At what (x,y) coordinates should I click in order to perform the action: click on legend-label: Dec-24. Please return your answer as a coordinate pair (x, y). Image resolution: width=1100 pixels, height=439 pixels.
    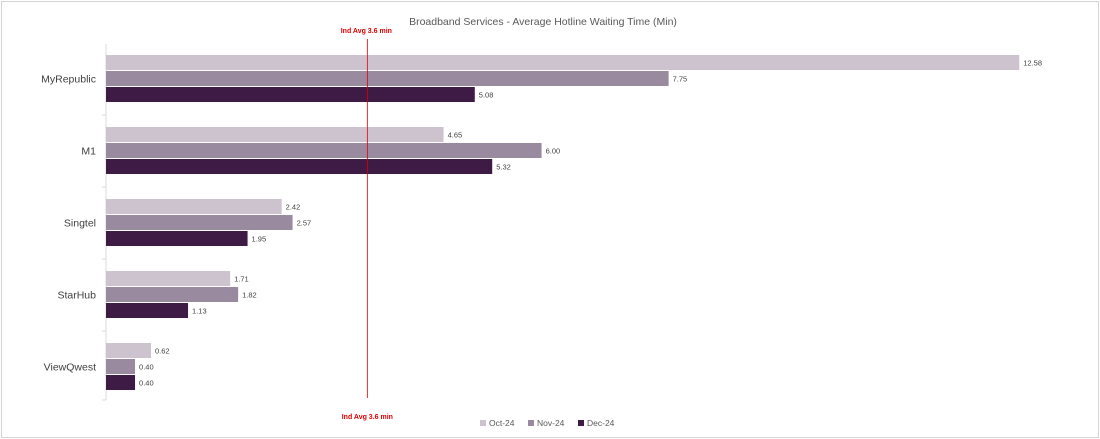
    Looking at the image, I should click on (601, 423).